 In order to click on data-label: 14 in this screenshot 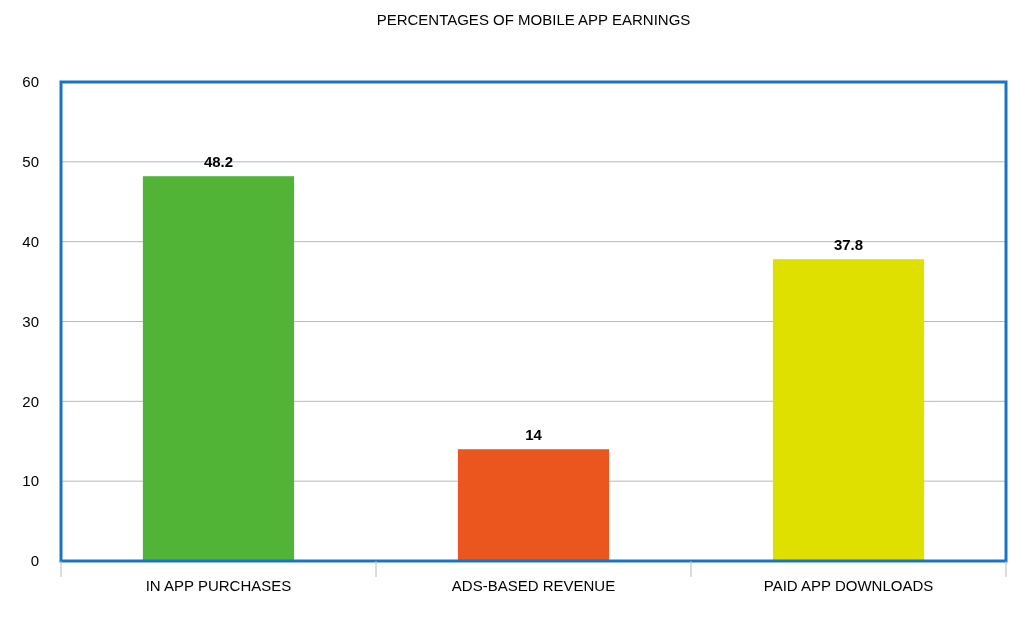, I will do `click(534, 435)`.